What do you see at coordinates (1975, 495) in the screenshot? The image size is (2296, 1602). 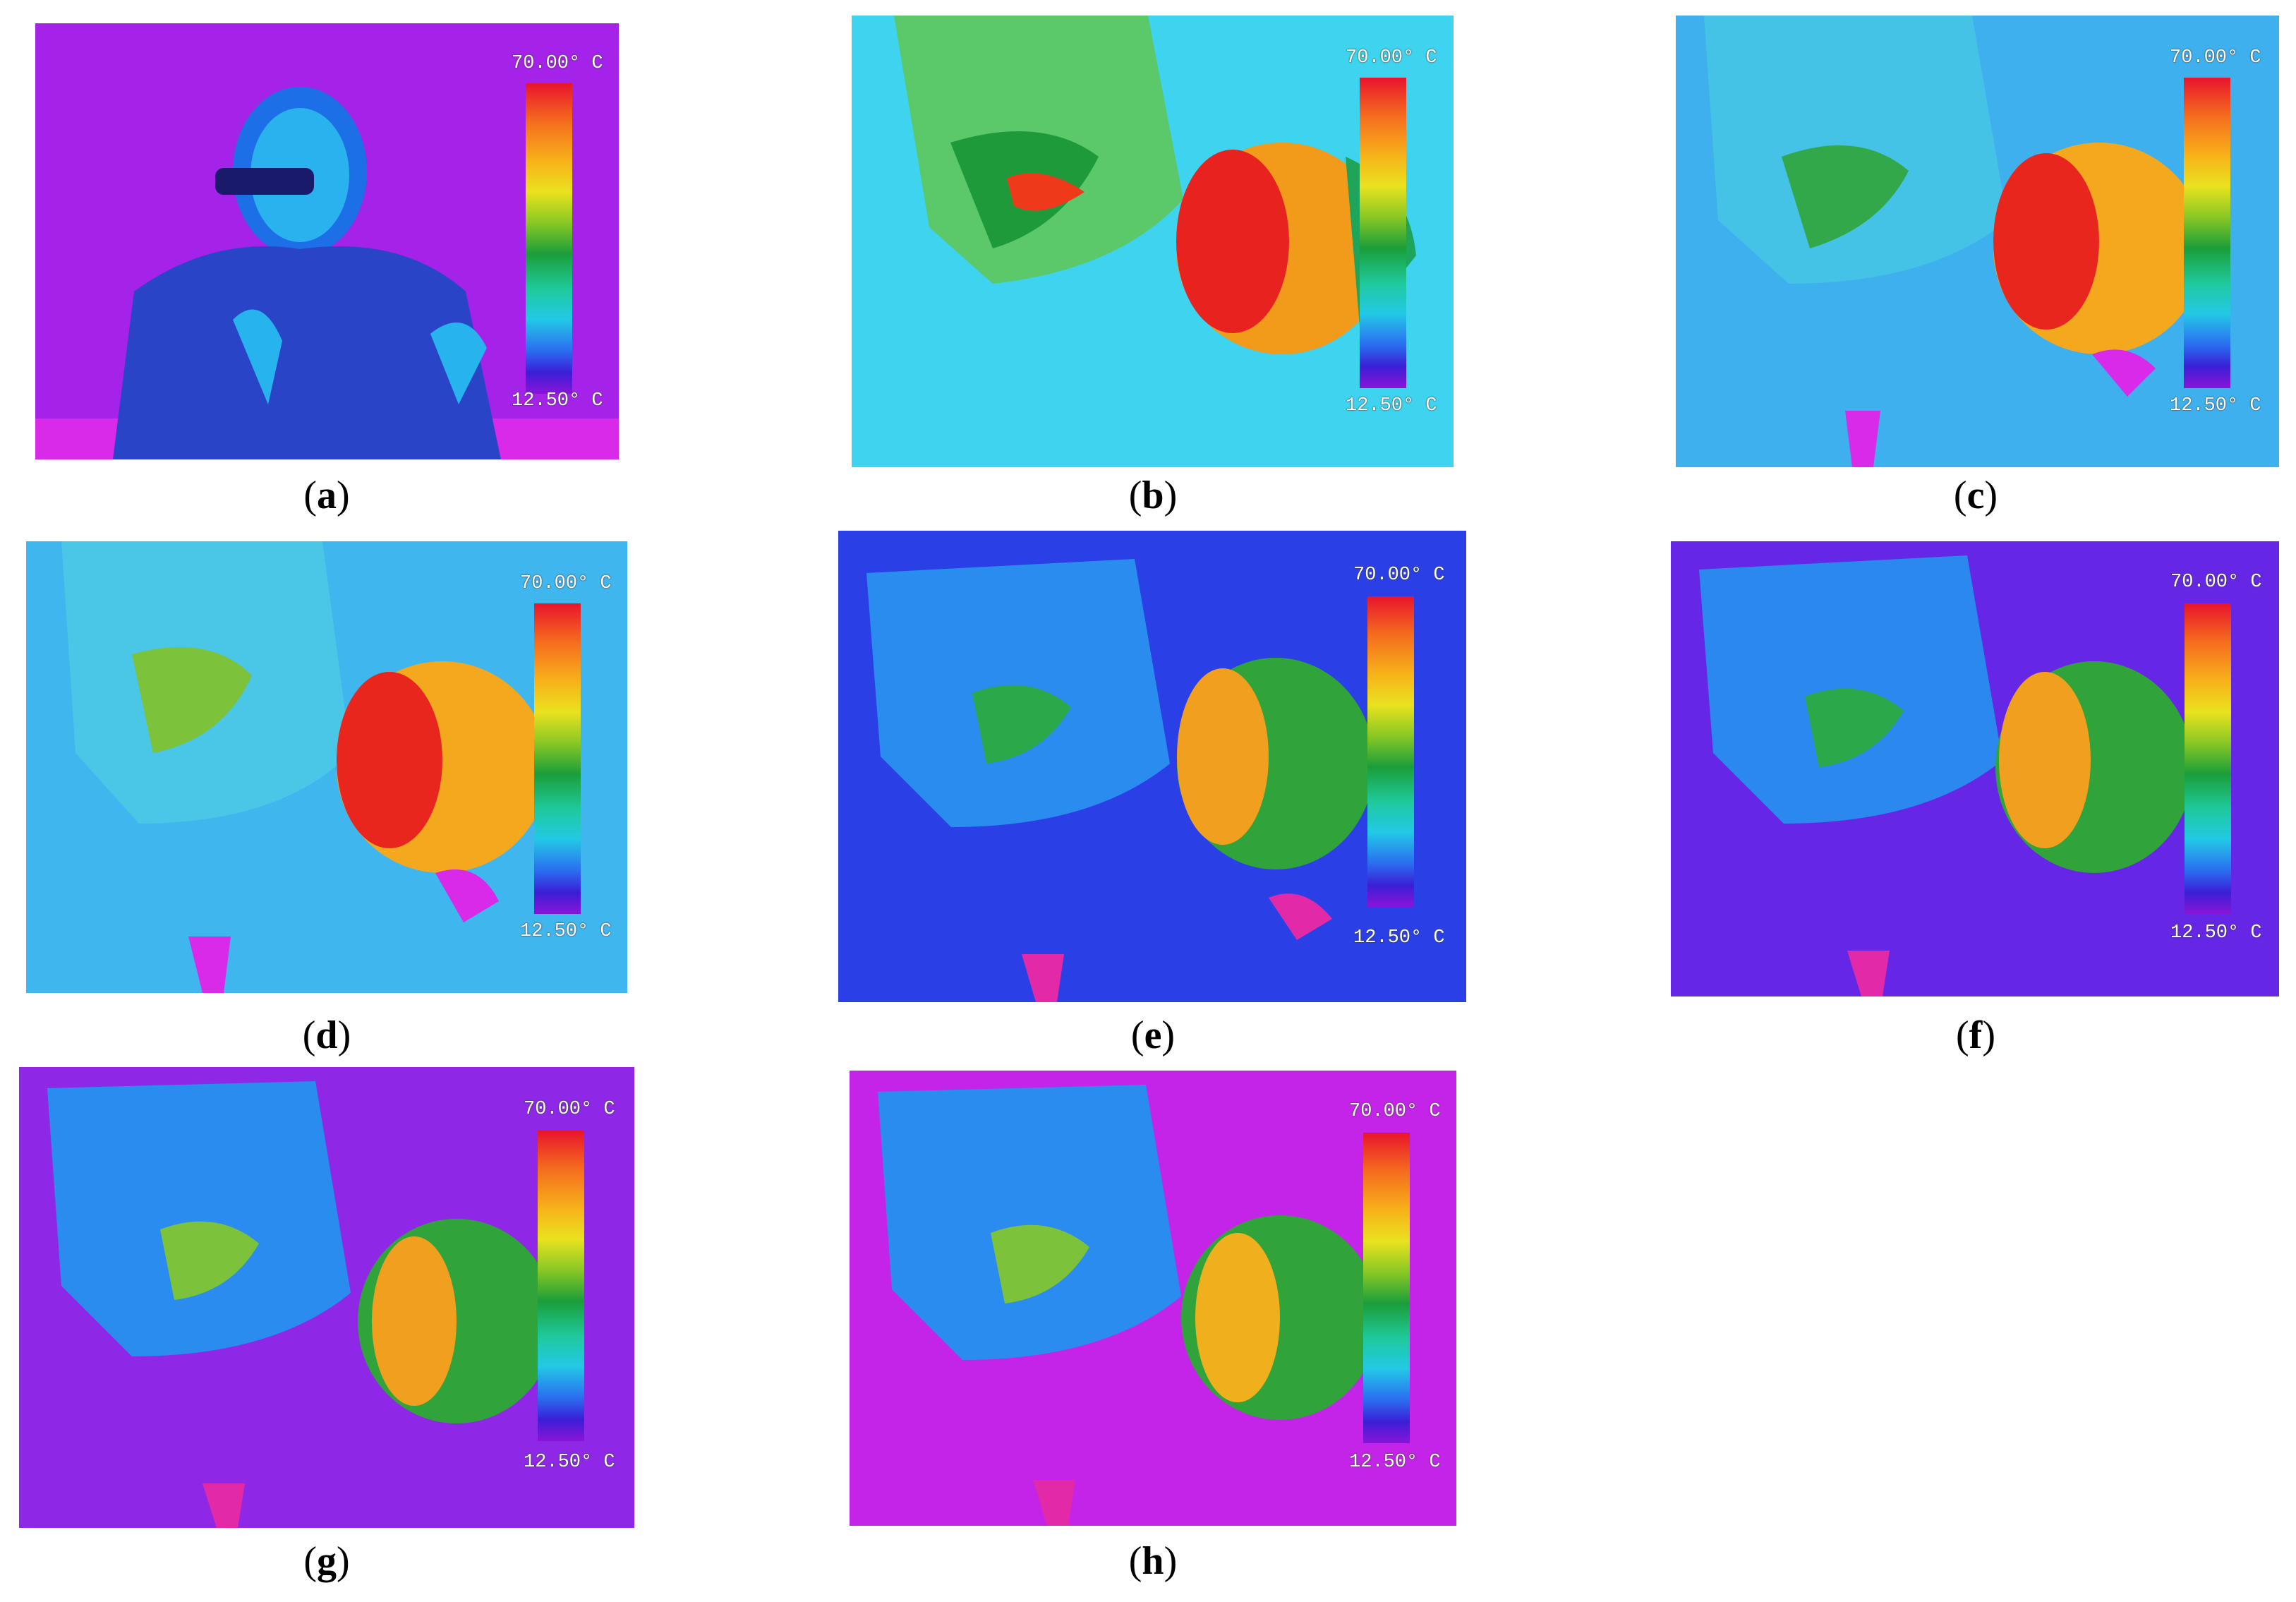 I see `caption-c: (c)` at bounding box center [1975, 495].